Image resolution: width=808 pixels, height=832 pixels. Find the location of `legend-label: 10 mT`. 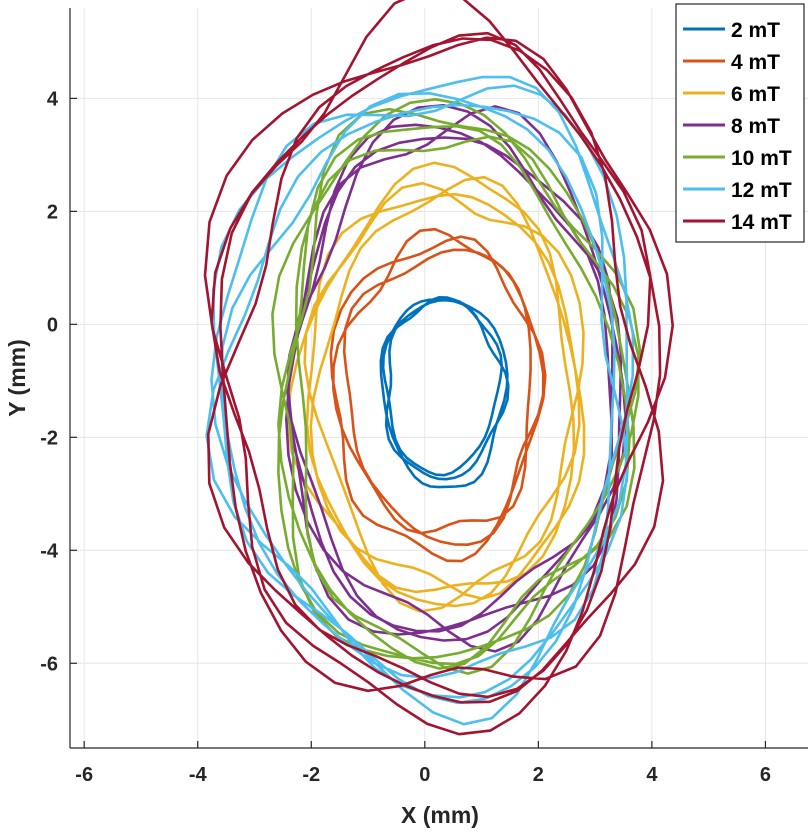

legend-label: 10 mT is located at coordinates (761, 158).